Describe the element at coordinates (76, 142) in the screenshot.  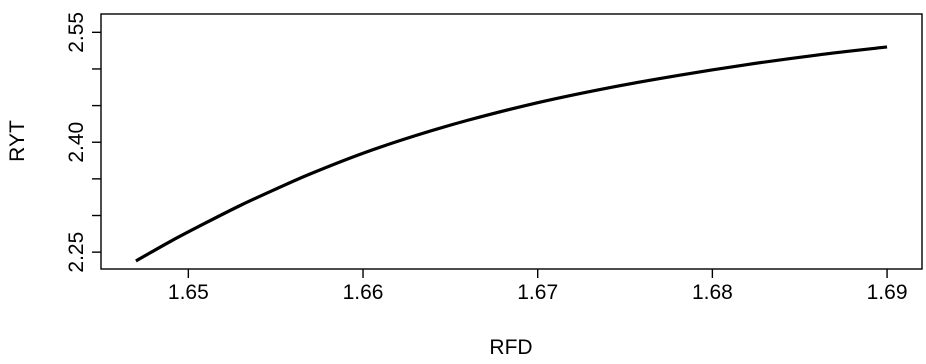
I see `y-tick-label: 2.40` at that location.